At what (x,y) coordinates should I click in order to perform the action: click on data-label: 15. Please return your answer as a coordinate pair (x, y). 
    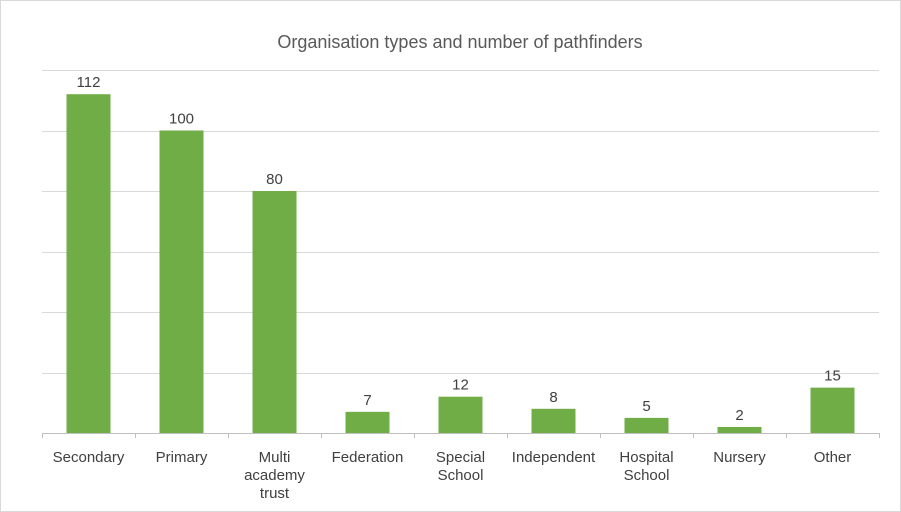
    Looking at the image, I should click on (832, 376).